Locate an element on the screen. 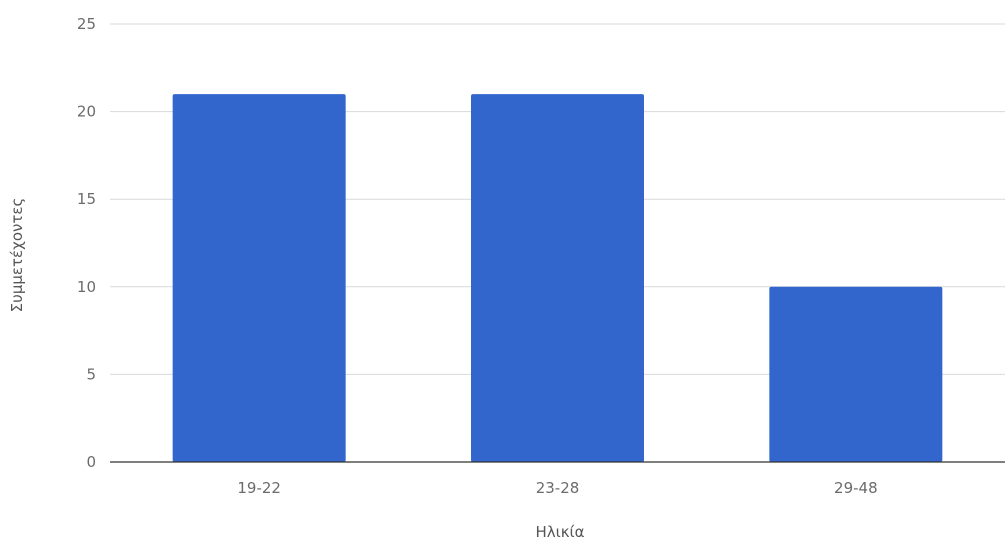  y-tick-label: 25 is located at coordinates (86, 24).